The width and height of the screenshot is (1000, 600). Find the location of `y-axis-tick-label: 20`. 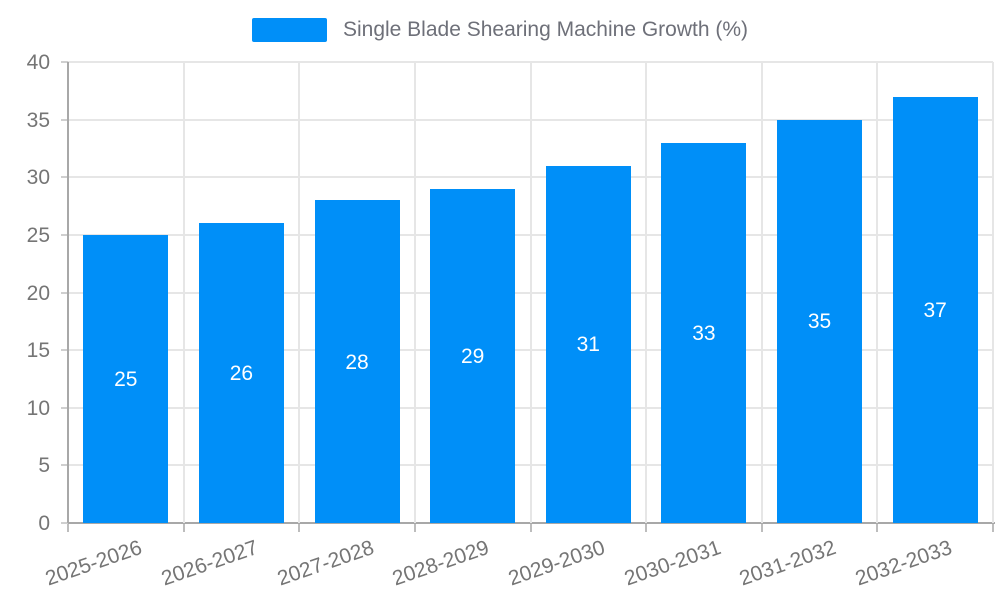

y-axis-tick-label: 20 is located at coordinates (38, 293).